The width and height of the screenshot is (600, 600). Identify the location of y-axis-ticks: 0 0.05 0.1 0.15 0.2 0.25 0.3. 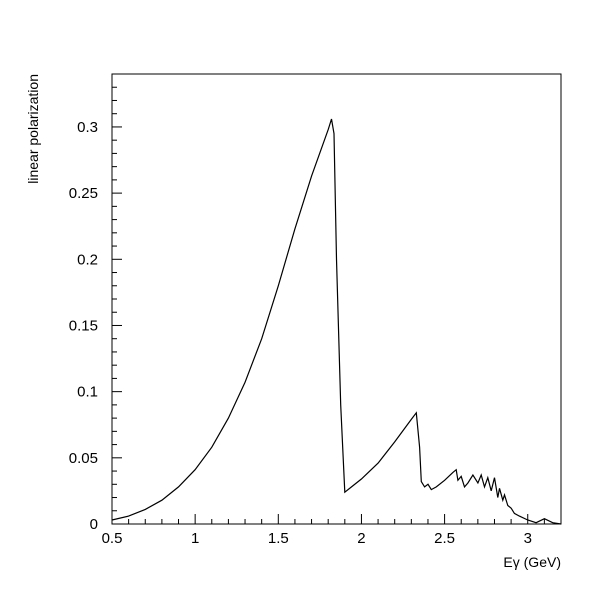
(95, 303).